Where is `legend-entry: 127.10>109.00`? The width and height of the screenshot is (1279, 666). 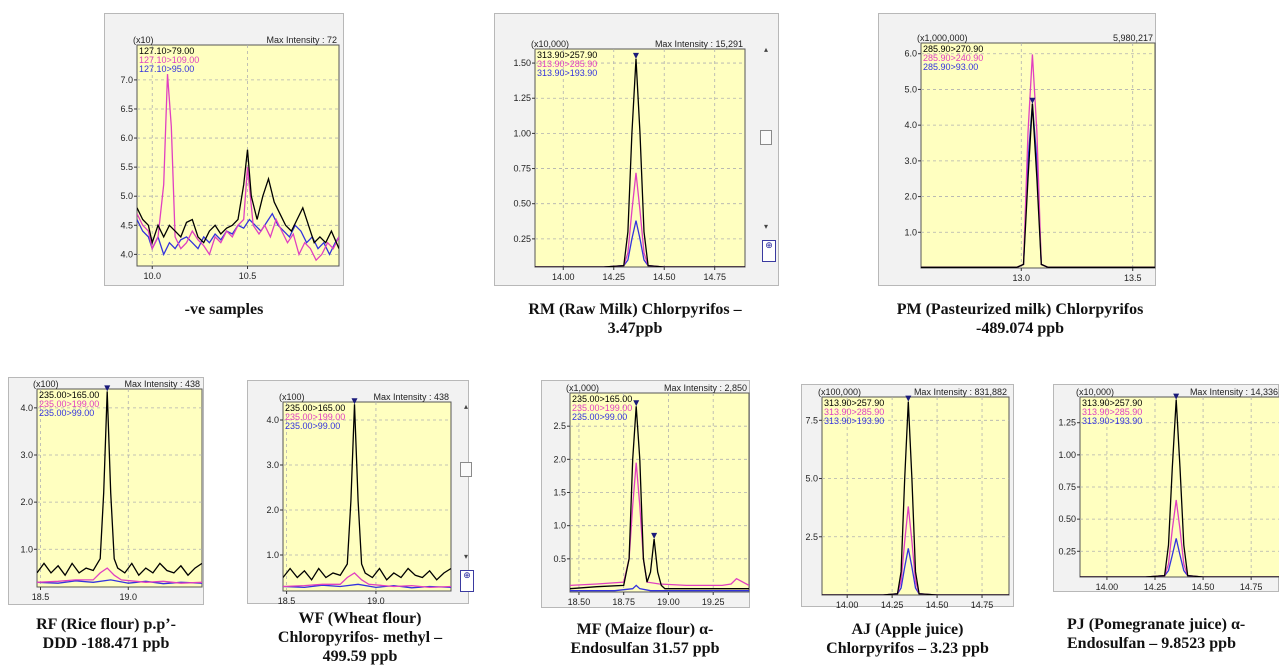
legend-entry: 127.10>109.00 is located at coordinates (169, 60).